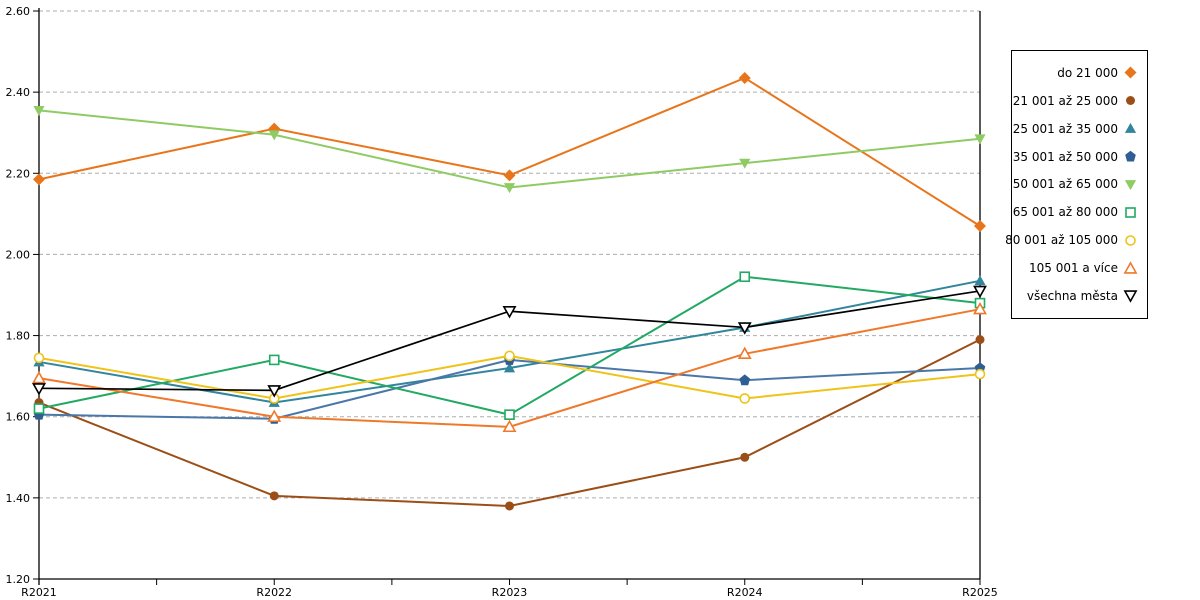 The height and width of the screenshot is (600, 1200). I want to click on data-point-5-R2021, so click(39, 408).